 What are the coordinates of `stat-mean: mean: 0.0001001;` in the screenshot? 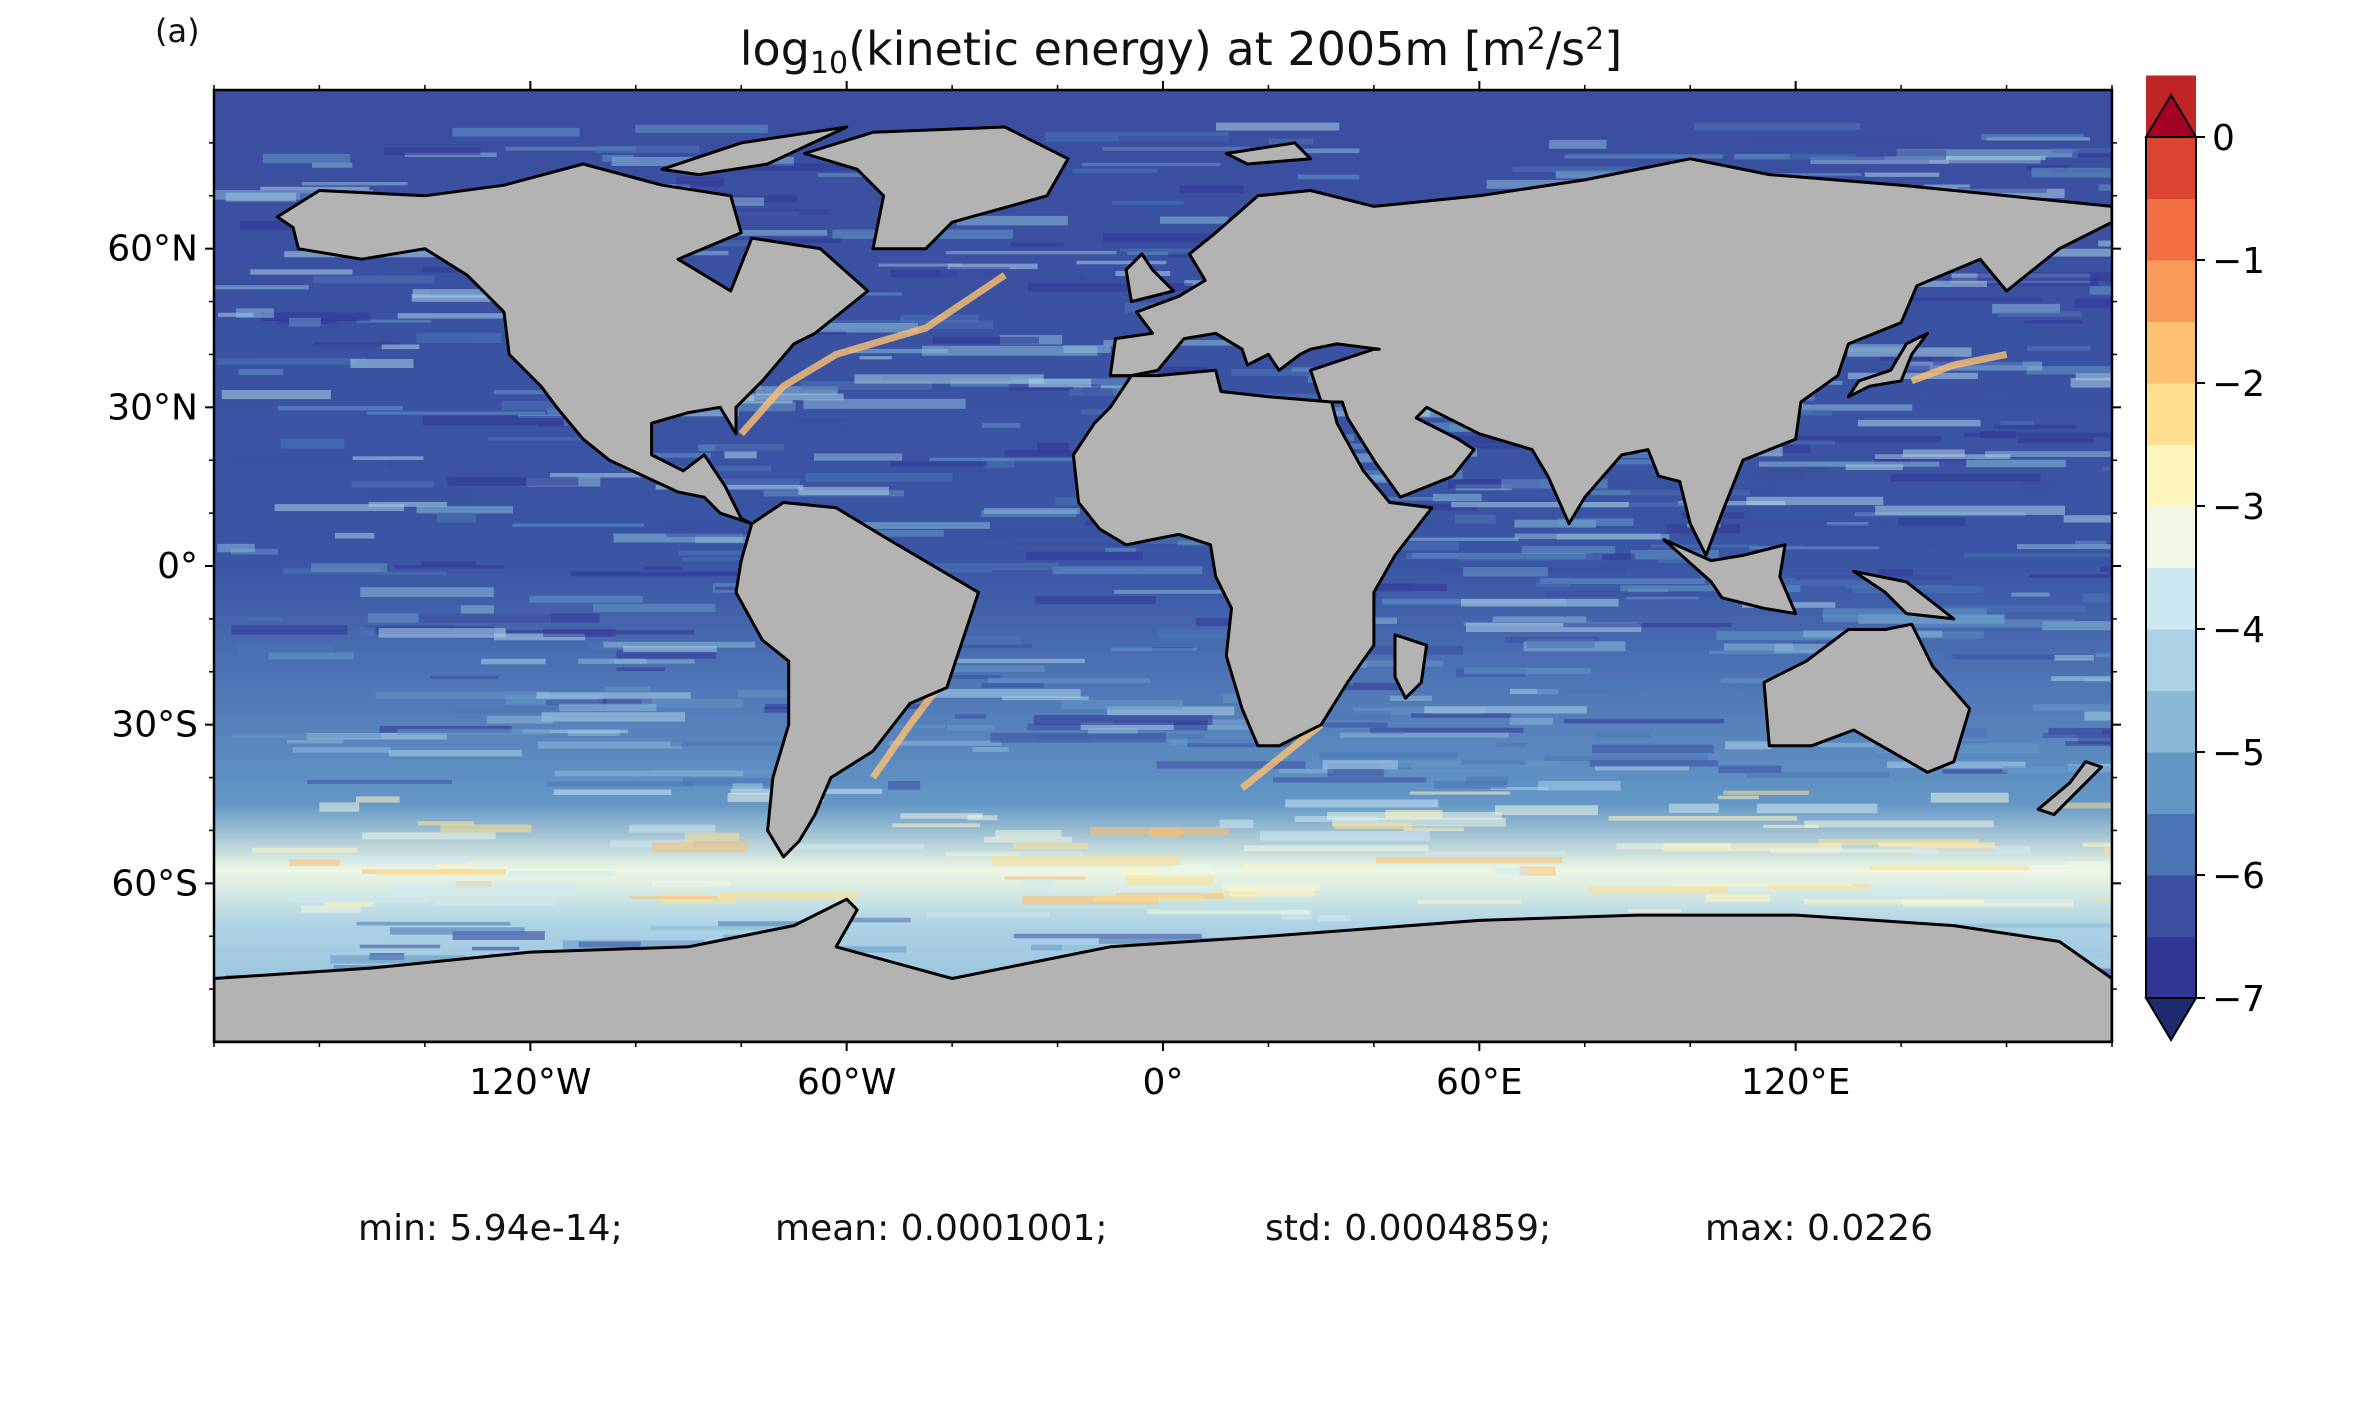 It's located at (941, 1228).